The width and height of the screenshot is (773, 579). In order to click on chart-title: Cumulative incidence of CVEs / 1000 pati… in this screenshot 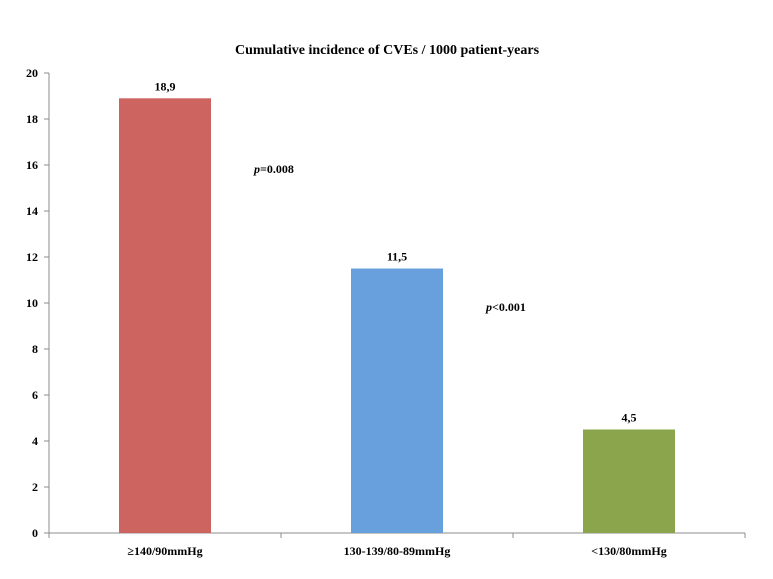, I will do `click(387, 50)`.